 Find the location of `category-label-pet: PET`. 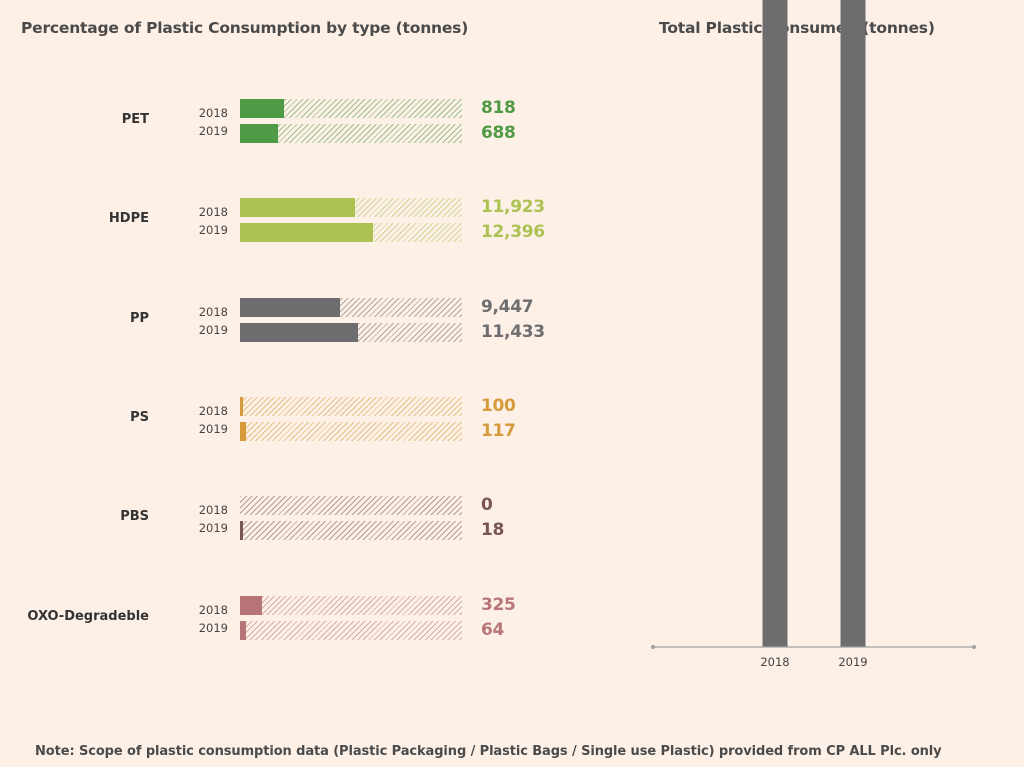

category-label-pet: PET is located at coordinates (135, 119).